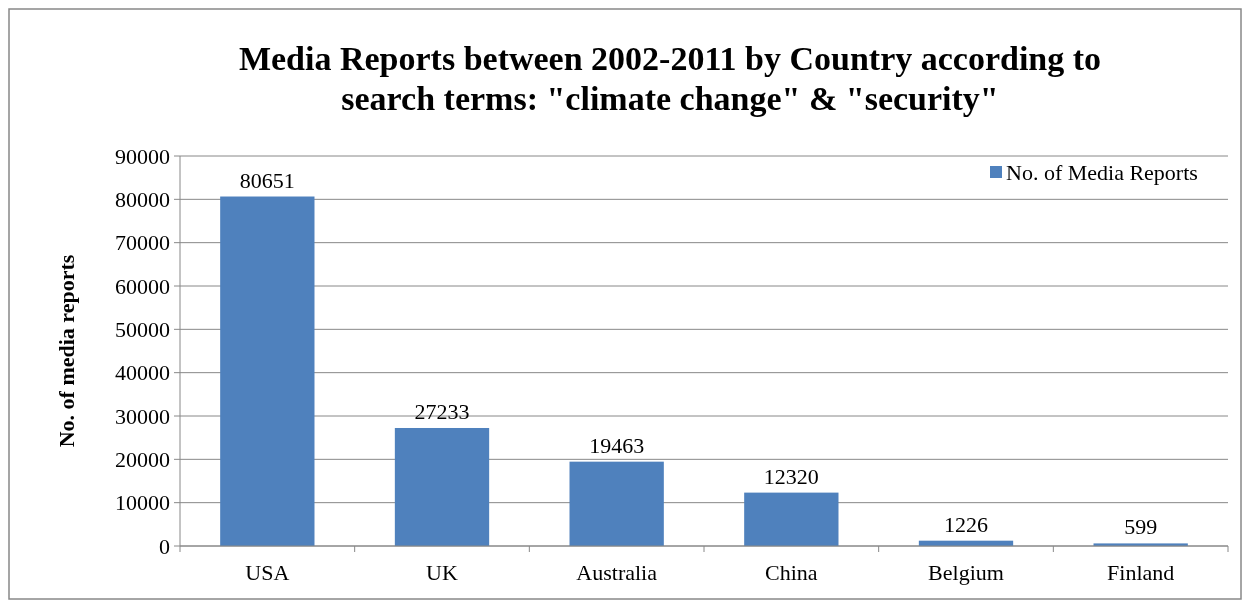 This screenshot has width=1247, height=603. I want to click on data-label: 599, so click(1141, 527).